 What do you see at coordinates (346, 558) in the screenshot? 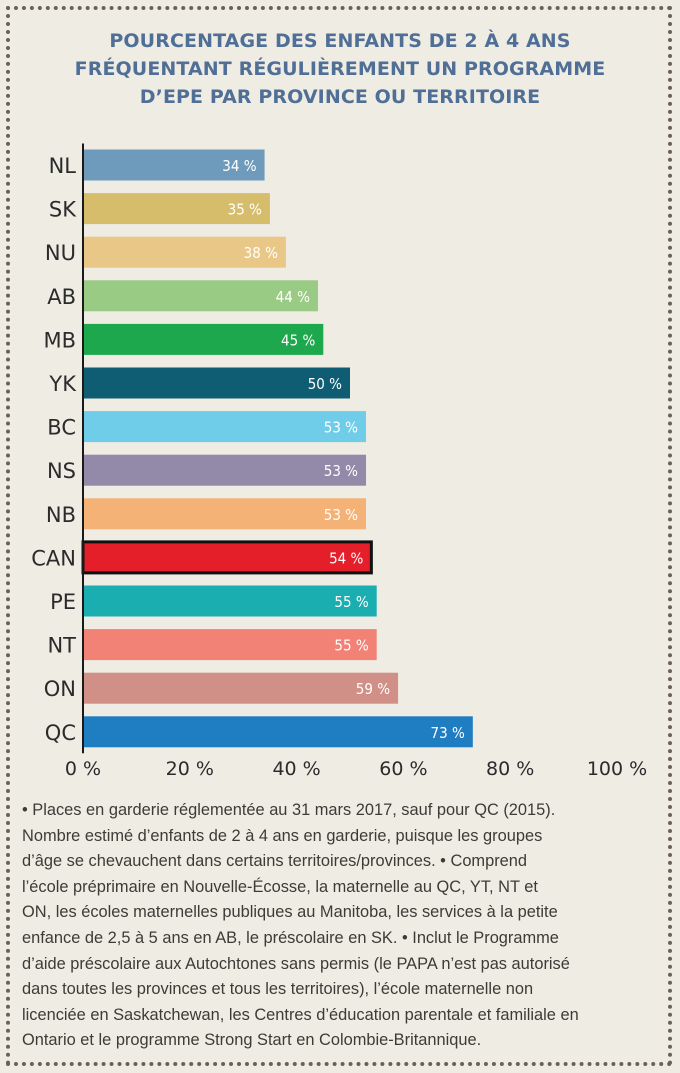
I see `value-label-can: 54 %` at bounding box center [346, 558].